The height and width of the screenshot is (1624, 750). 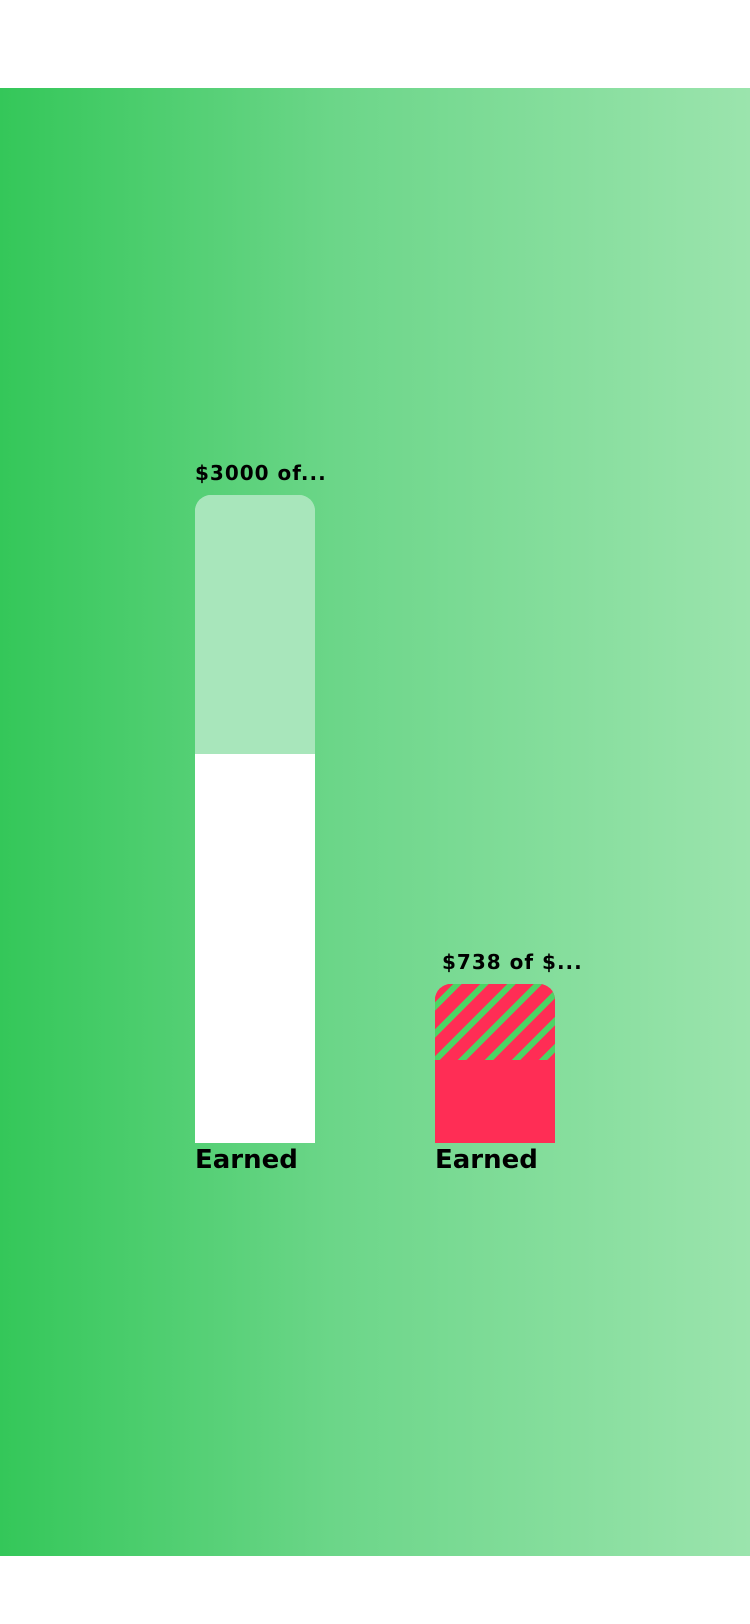 I want to click on bar-remaining, so click(x=255, y=624).